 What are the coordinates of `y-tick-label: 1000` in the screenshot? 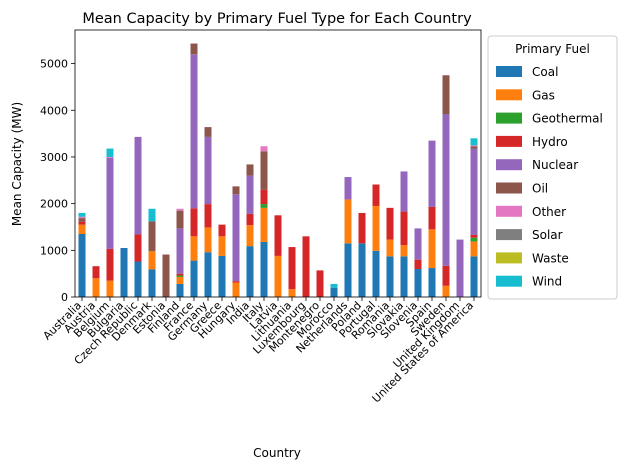 It's located at (54, 250).